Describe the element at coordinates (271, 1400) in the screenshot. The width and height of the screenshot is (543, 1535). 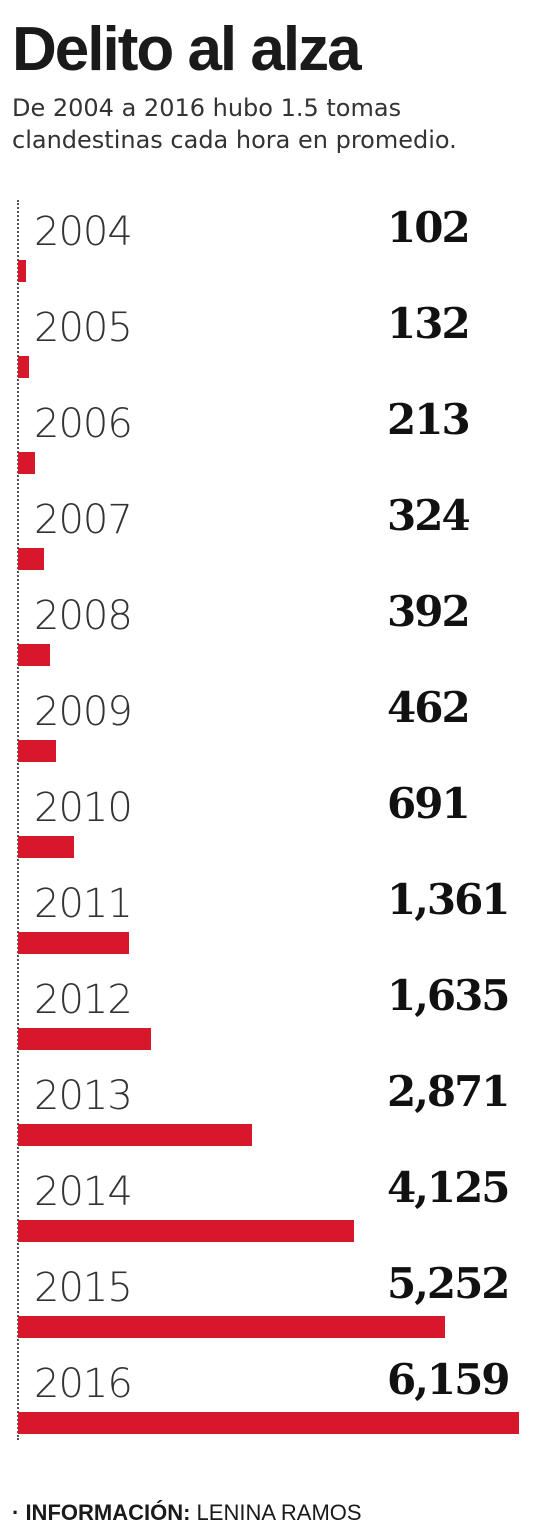
I see `bar-row-2016: 2016 6,159` at that location.